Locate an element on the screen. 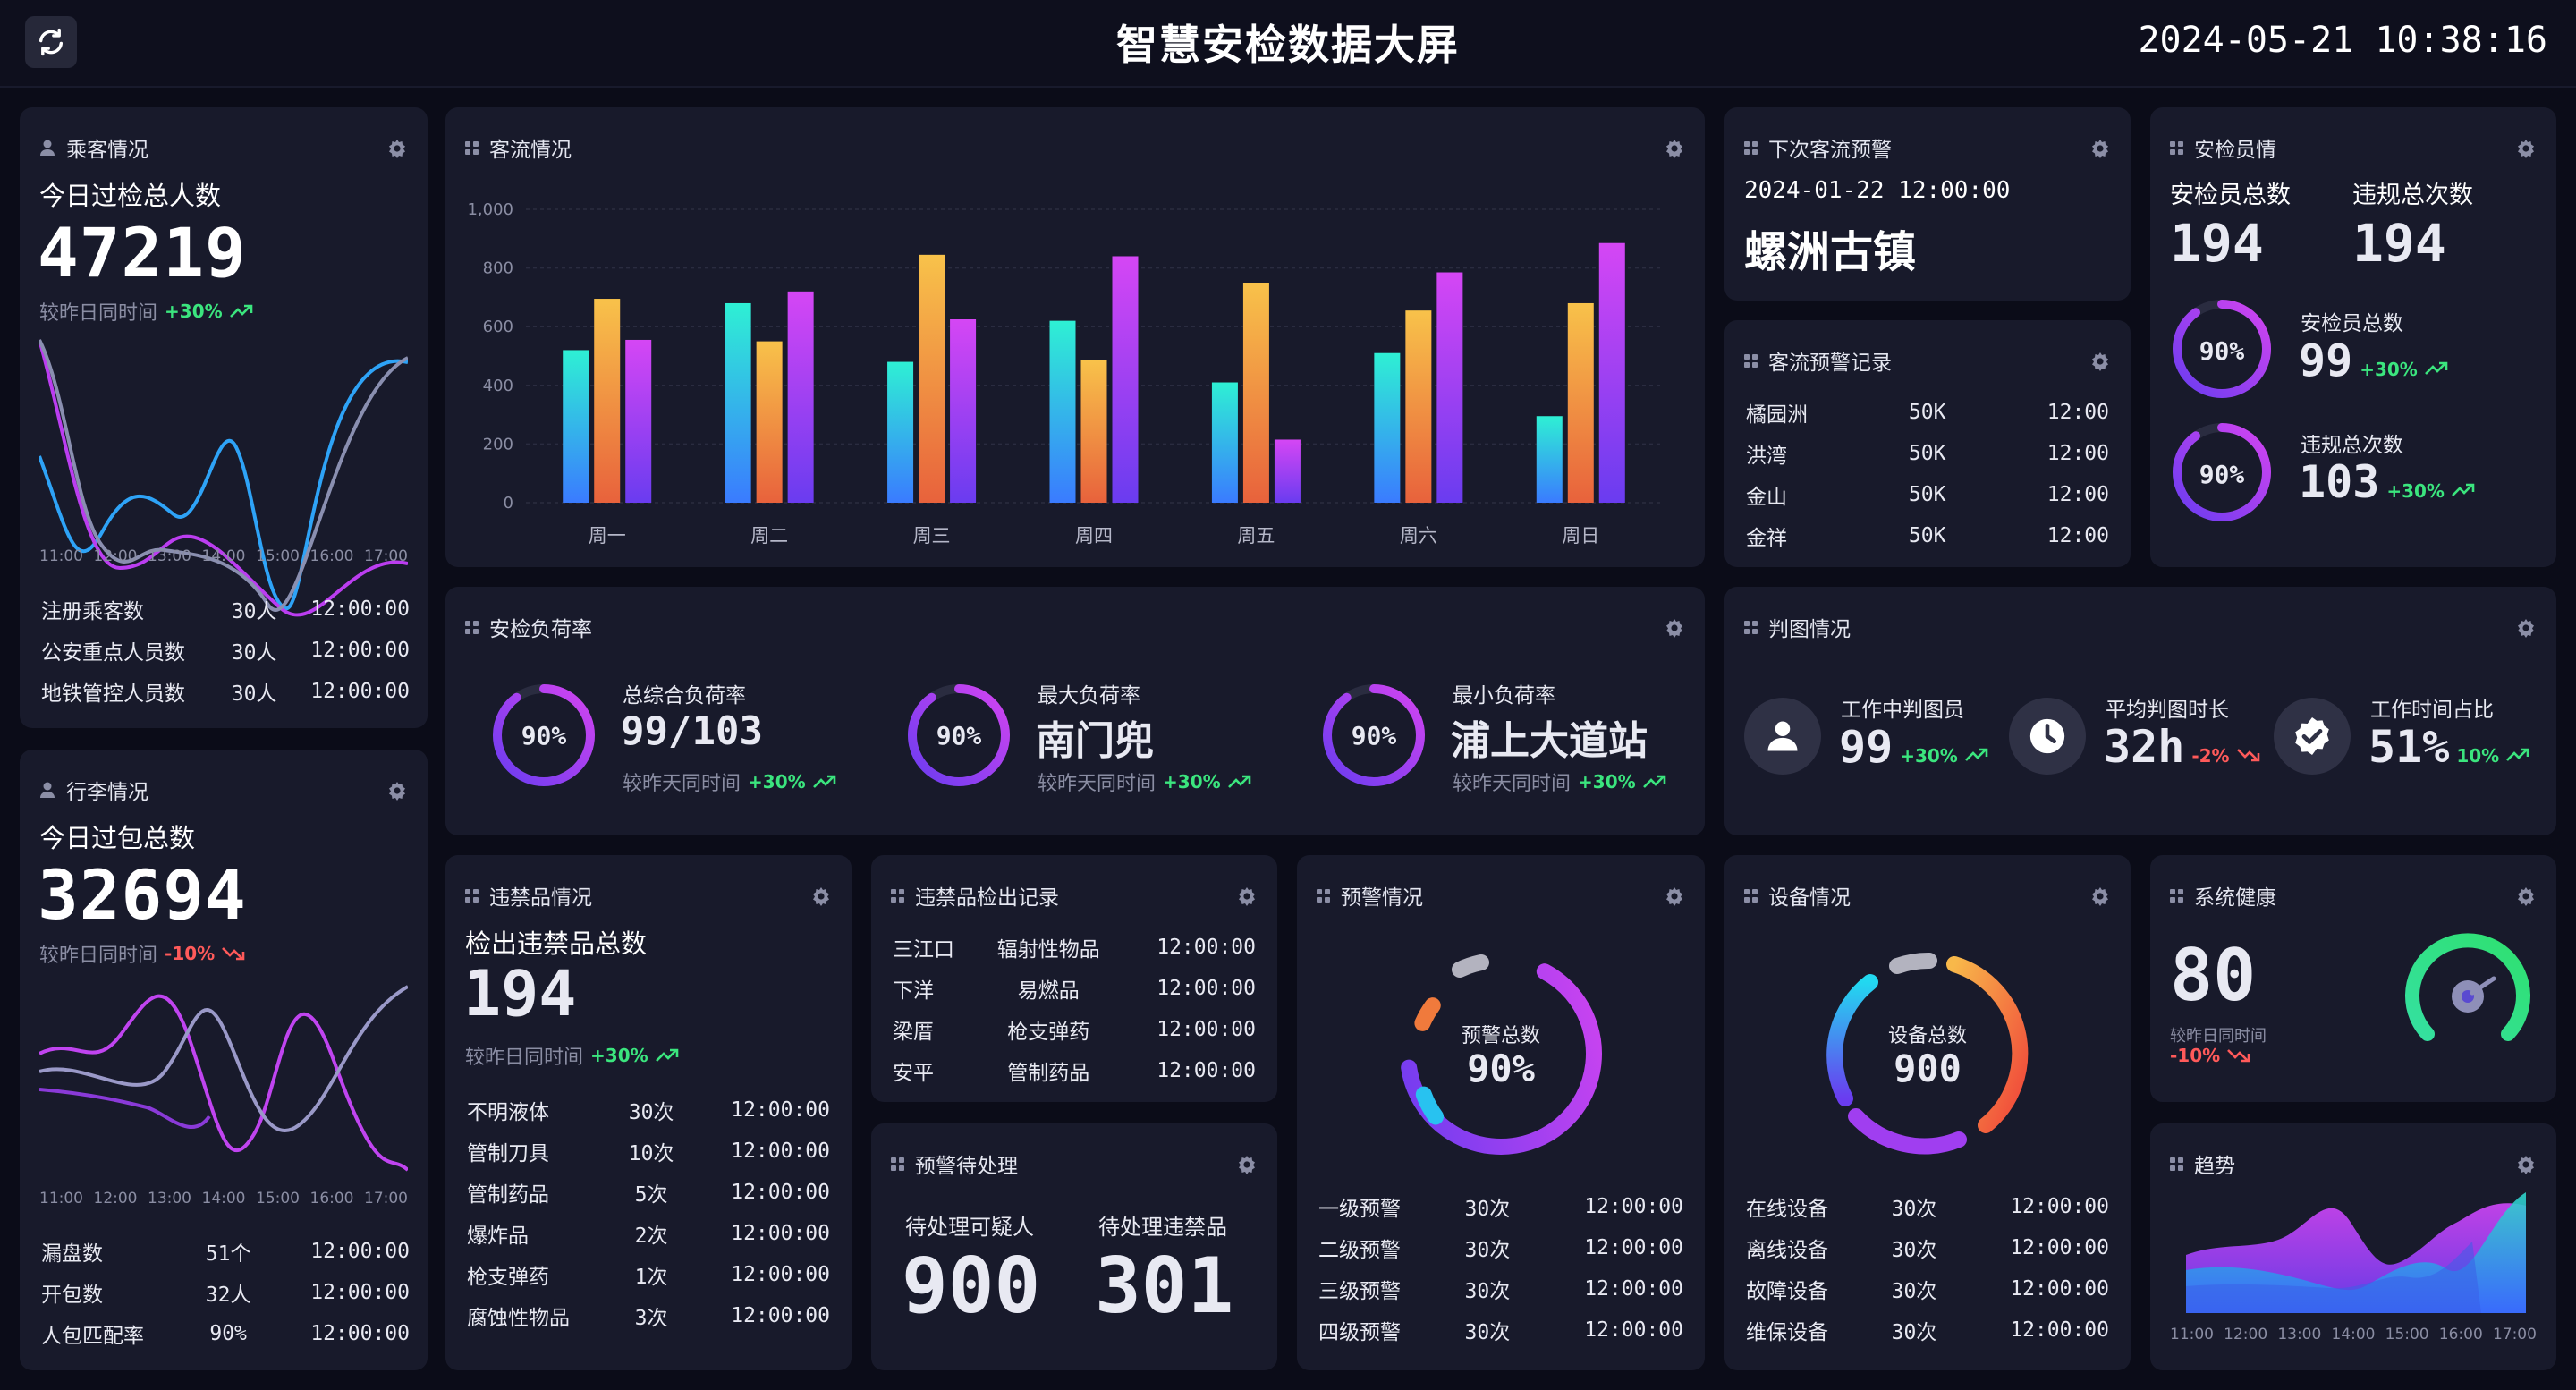 This screenshot has width=2576, height=1390. compare-row: 较昨天同时间 +30% is located at coordinates (729, 781).